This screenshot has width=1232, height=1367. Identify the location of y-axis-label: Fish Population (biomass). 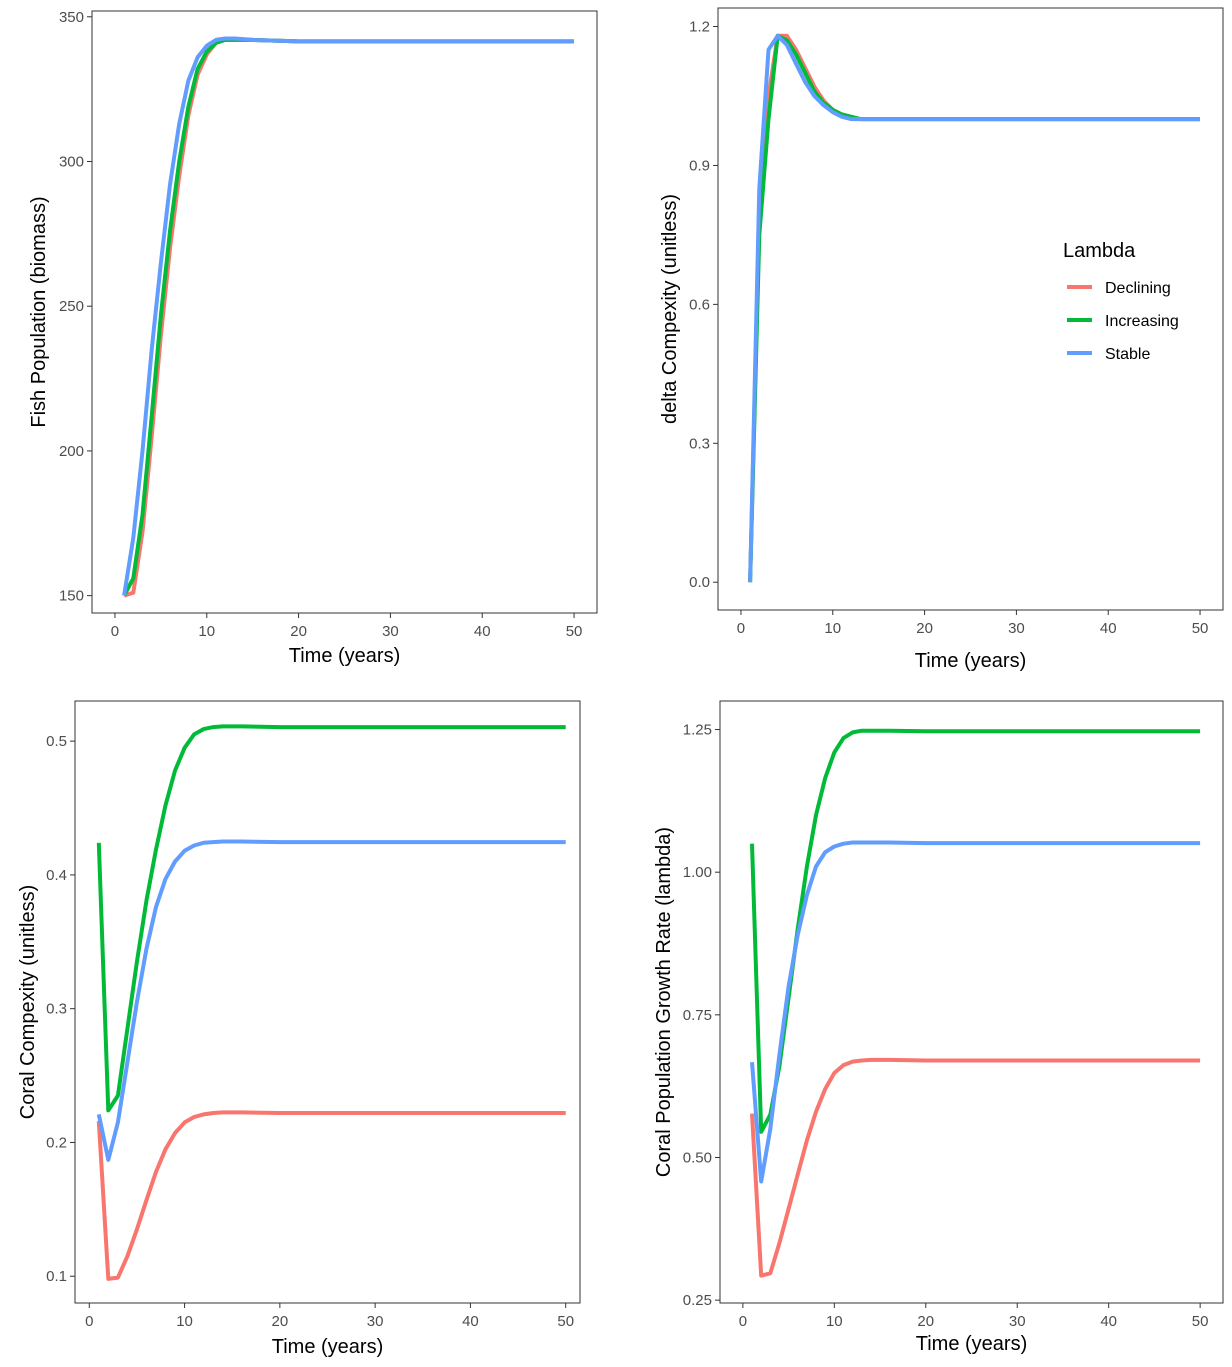
(39, 311).